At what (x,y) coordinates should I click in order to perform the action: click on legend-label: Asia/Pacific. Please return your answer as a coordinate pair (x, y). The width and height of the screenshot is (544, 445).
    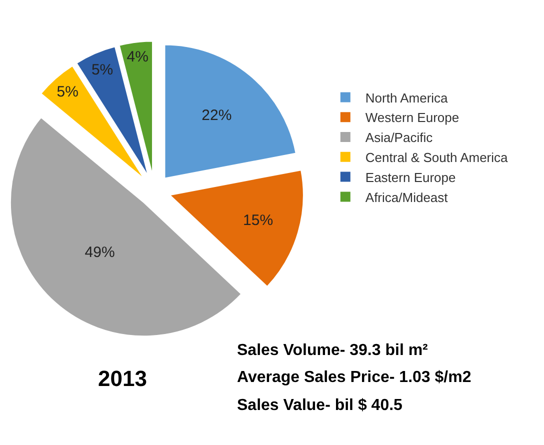
    Looking at the image, I should click on (399, 138).